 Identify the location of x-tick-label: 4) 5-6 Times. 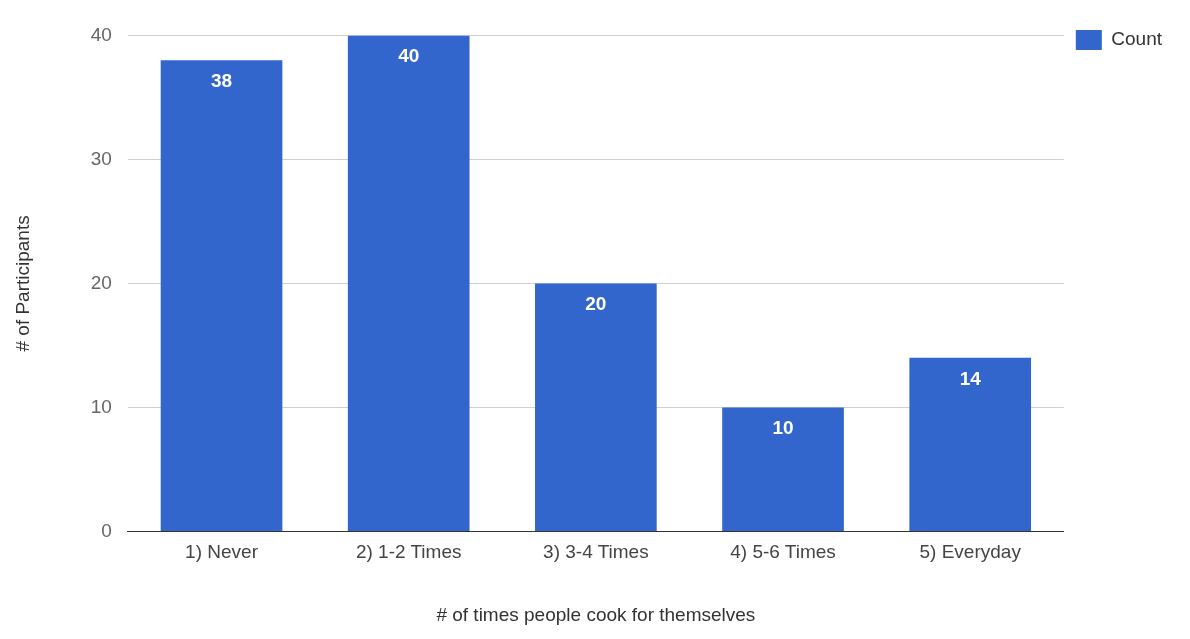
(783, 552).